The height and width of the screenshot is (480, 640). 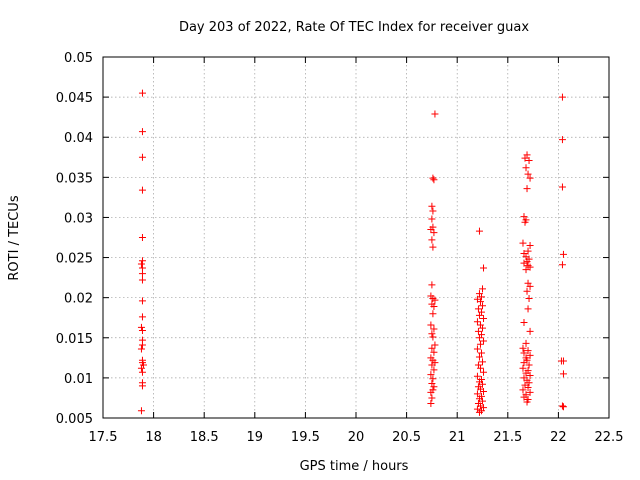 I want to click on x-tick-label: 17.5, so click(x=103, y=437).